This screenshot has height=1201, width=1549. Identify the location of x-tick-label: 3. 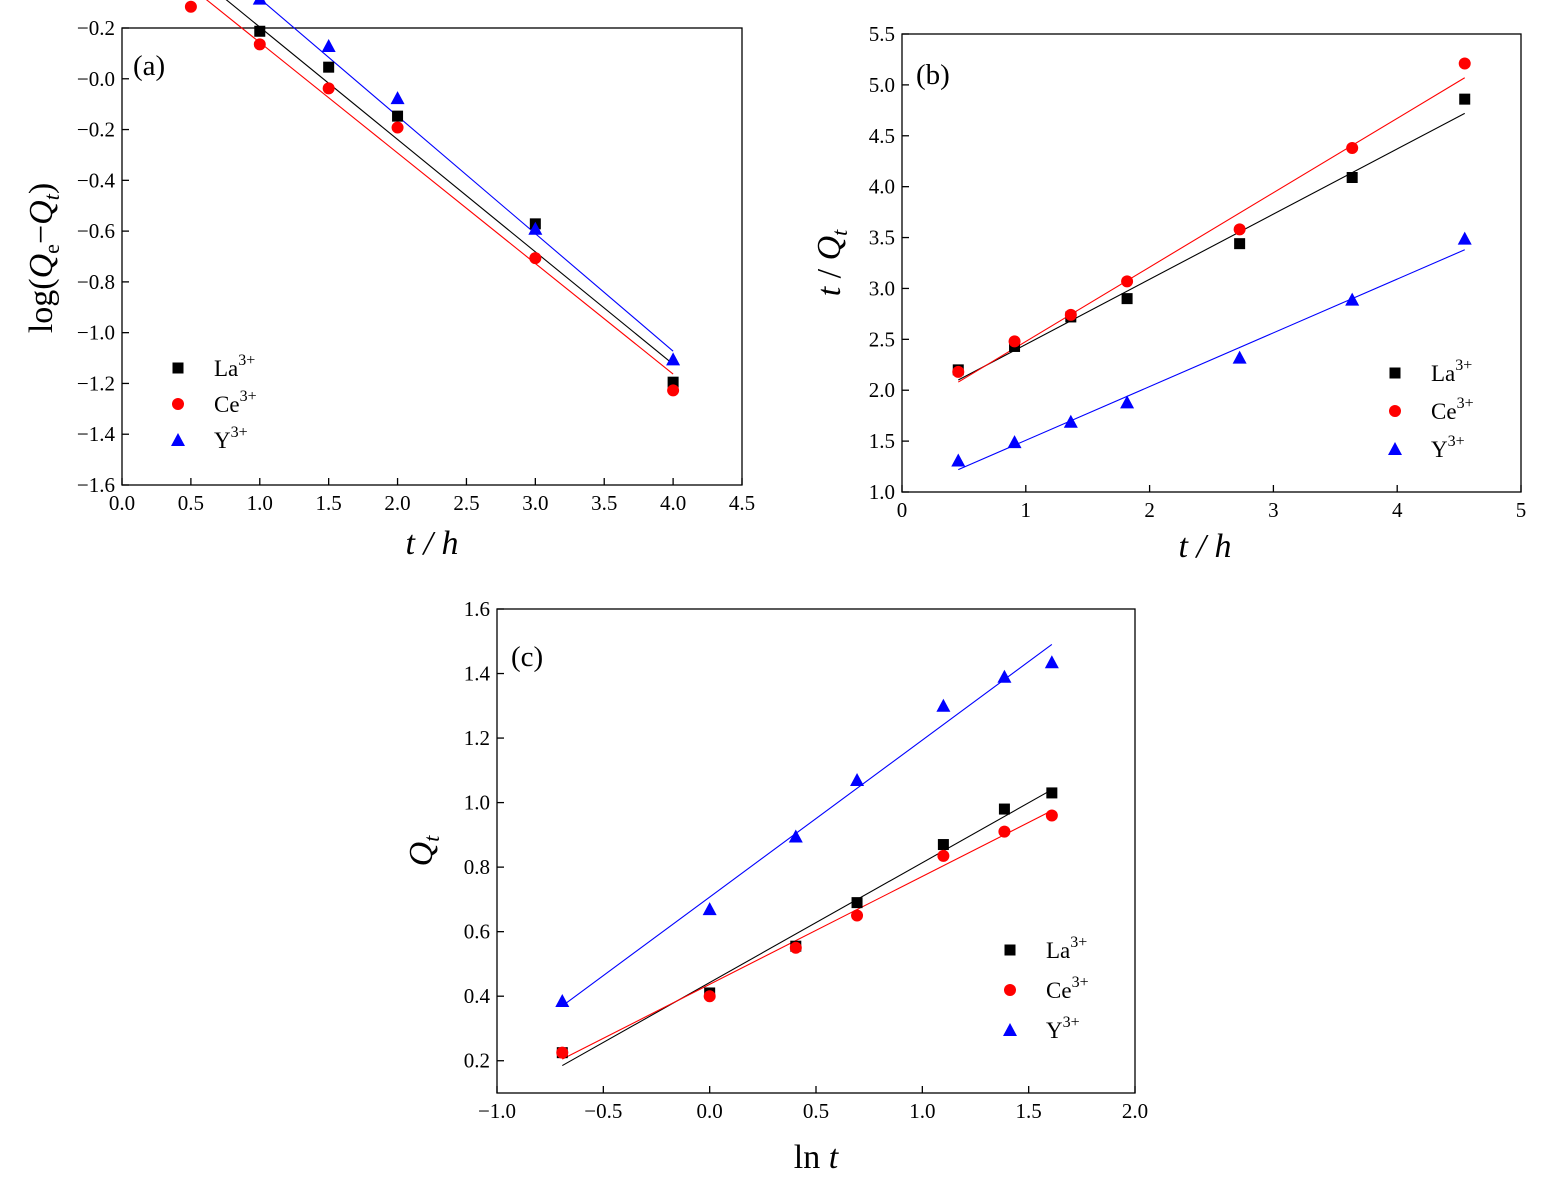
(1273, 510).